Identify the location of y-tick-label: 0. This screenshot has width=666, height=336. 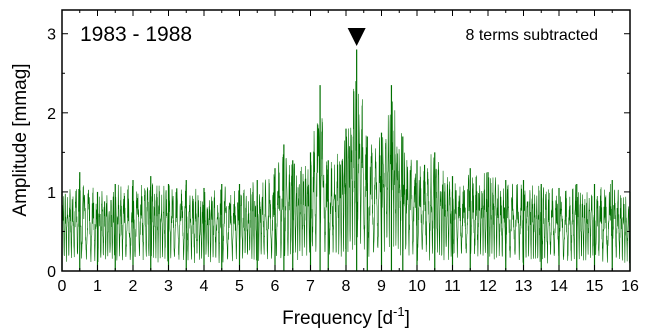
(51, 272).